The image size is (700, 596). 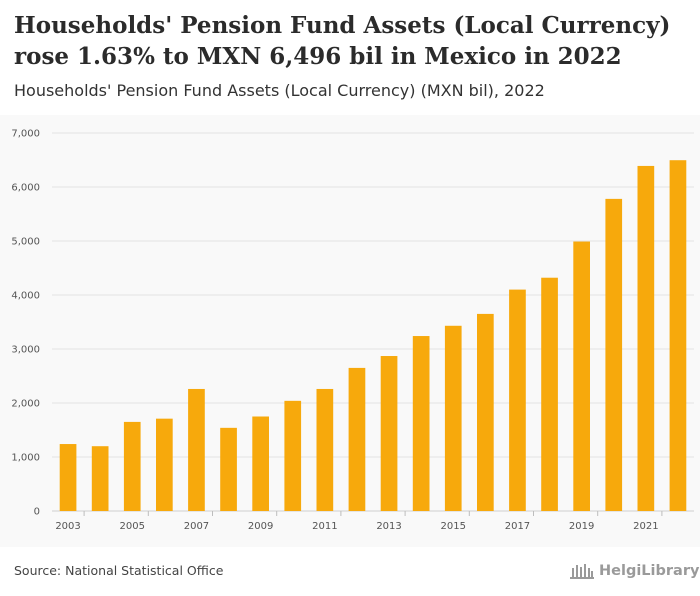 I want to click on bar-2005, so click(x=132, y=466).